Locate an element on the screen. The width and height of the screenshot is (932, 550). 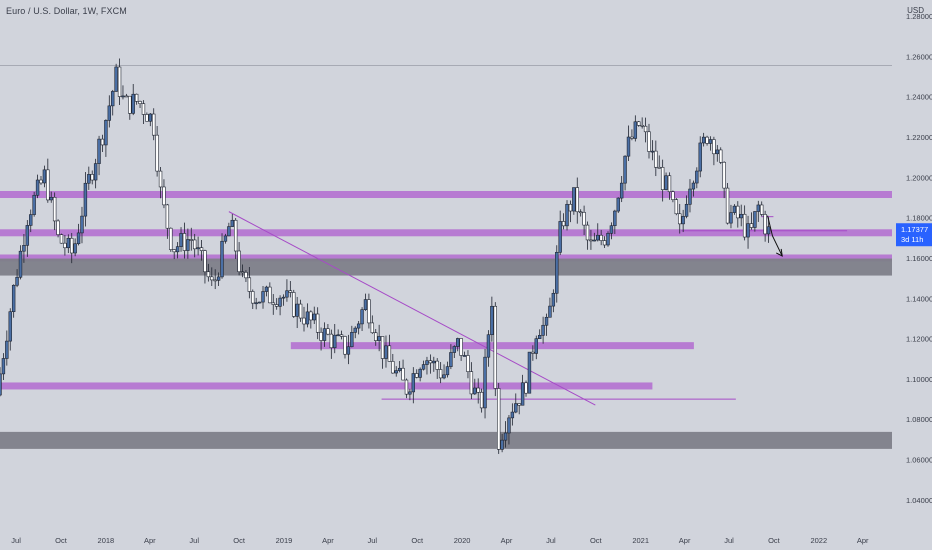
y-tick-label: 1.08000 is located at coordinates (919, 419).